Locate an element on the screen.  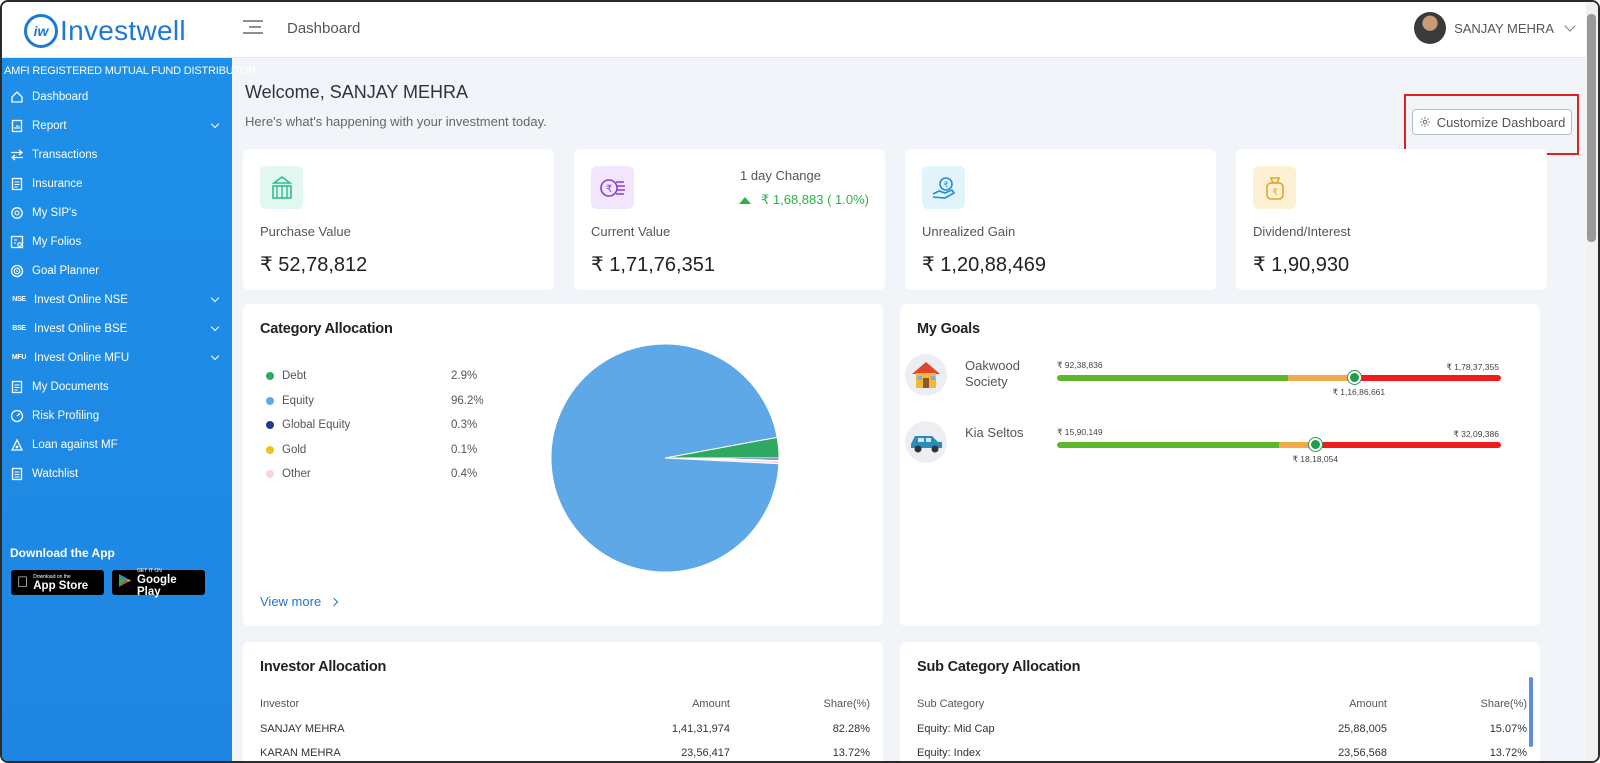
table-row: Equity: Mid Cap 25,88,005 15.07% is located at coordinates (1222, 729).